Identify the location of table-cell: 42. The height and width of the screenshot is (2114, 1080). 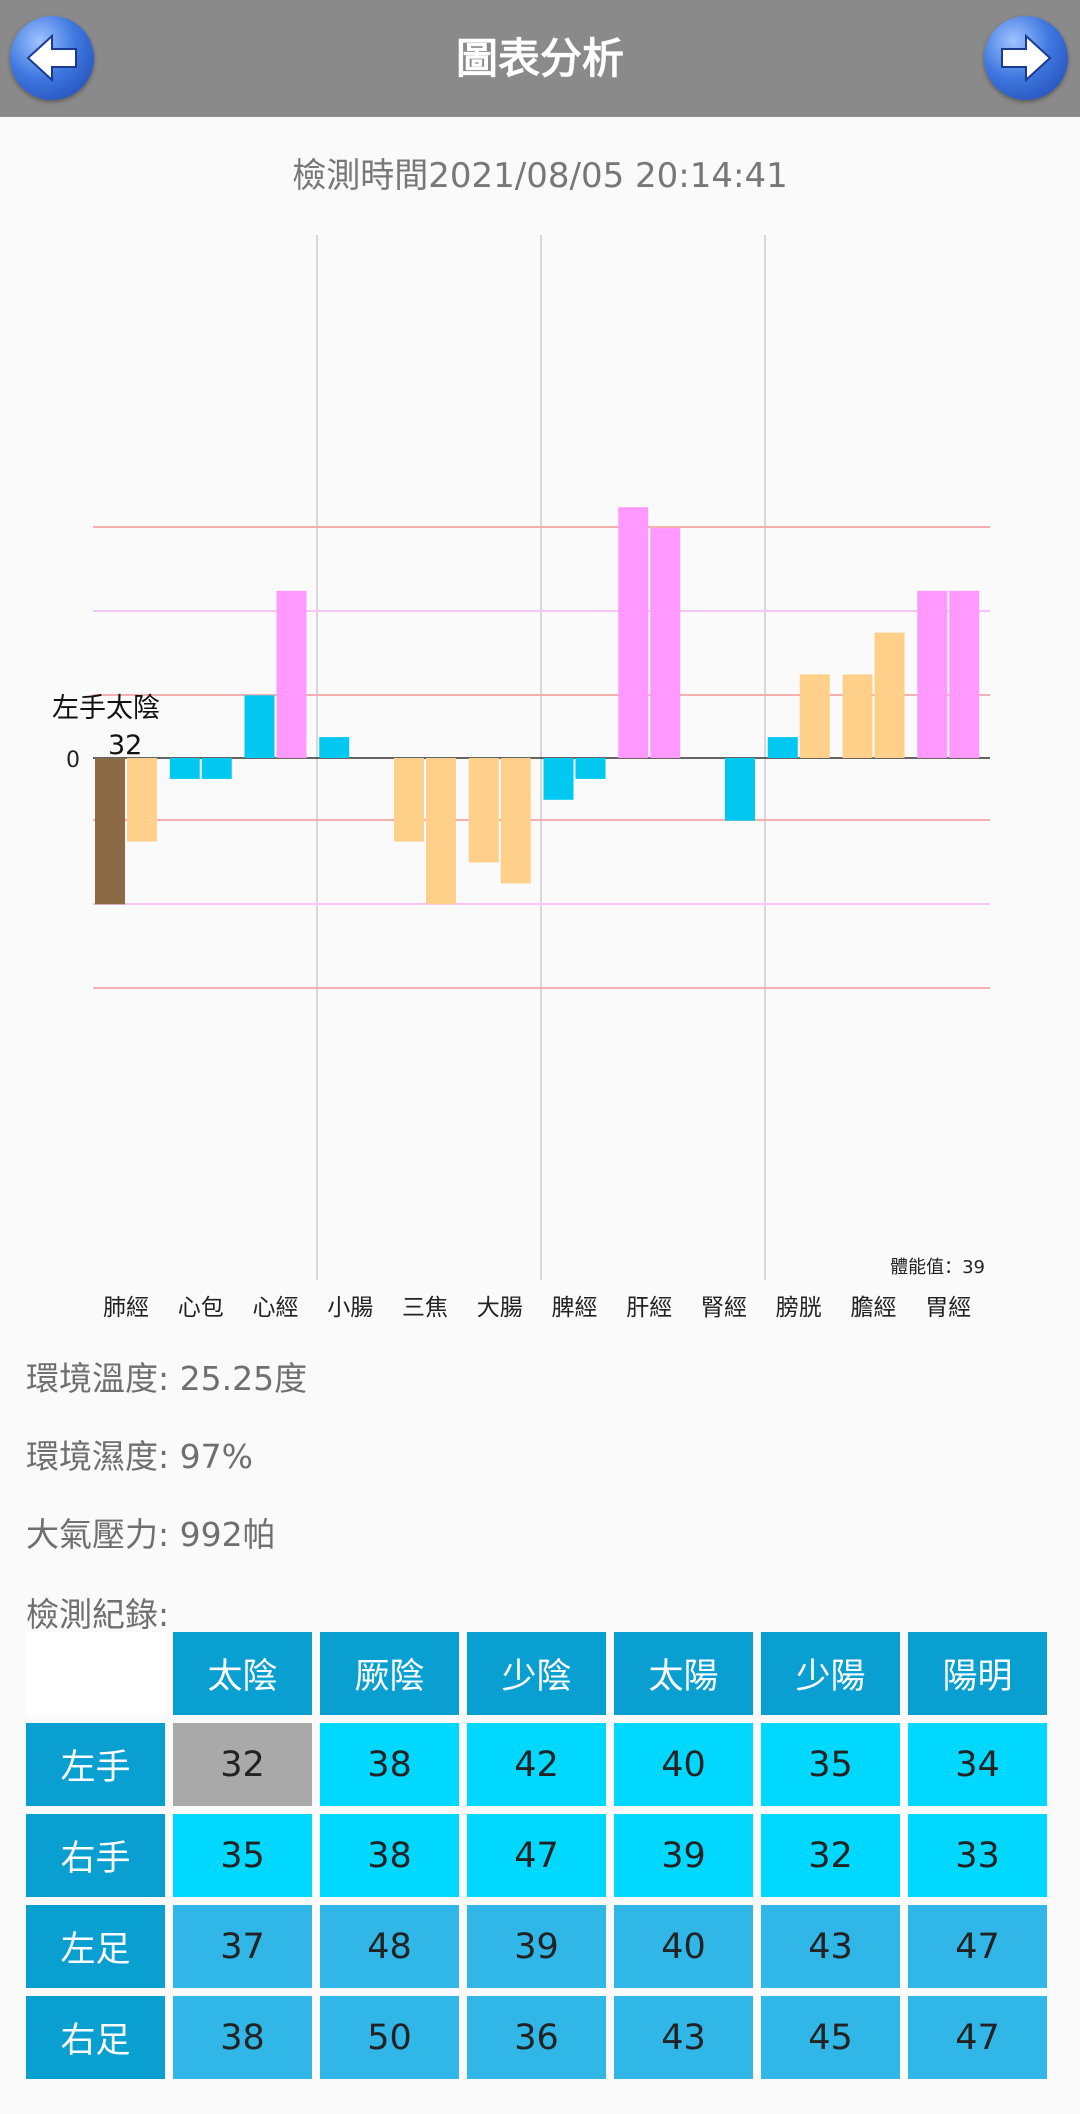
(536, 1764).